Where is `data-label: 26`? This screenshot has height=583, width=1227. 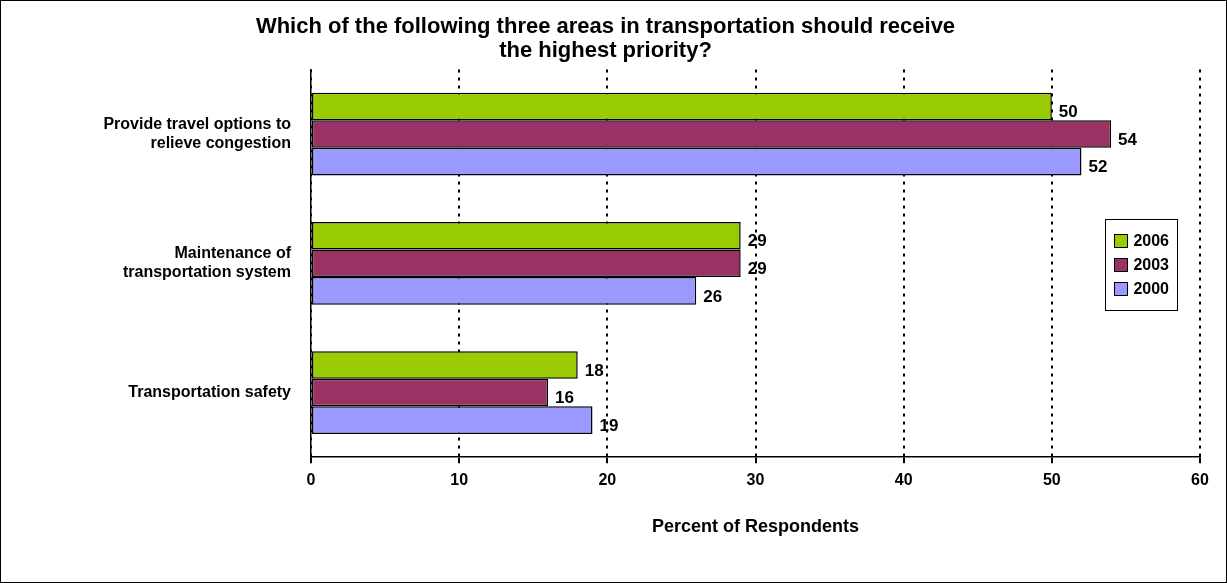
data-label: 26 is located at coordinates (713, 296).